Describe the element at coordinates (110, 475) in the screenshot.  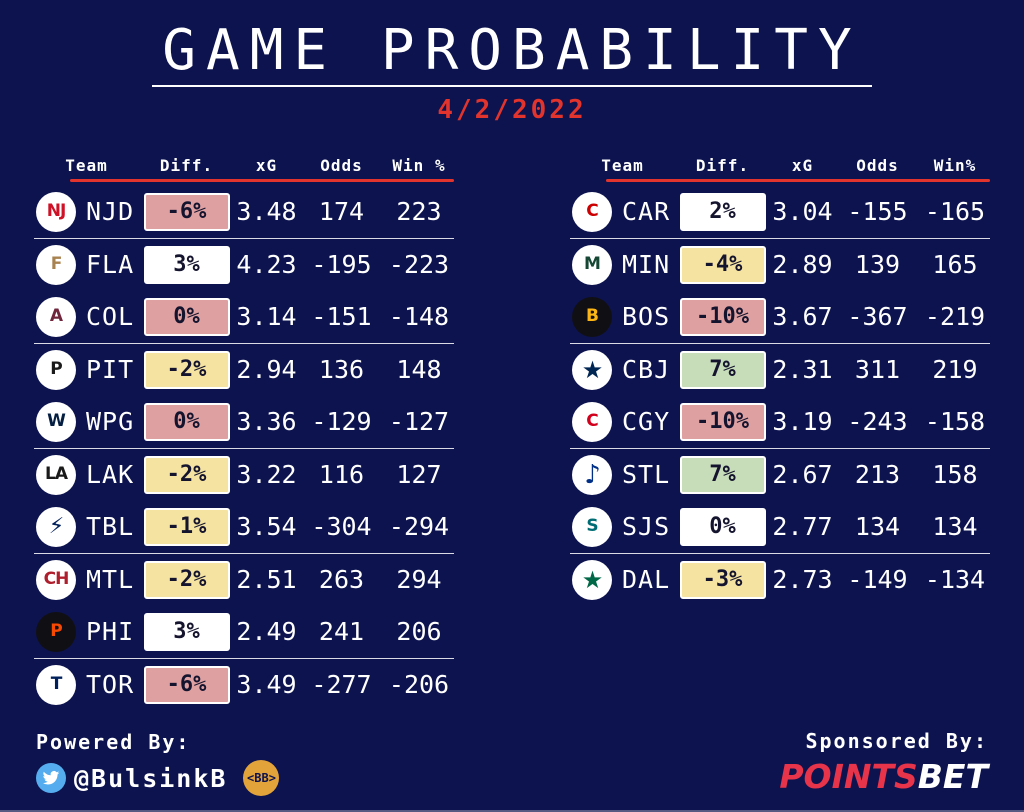
I see `team-abbr: LAK` at that location.